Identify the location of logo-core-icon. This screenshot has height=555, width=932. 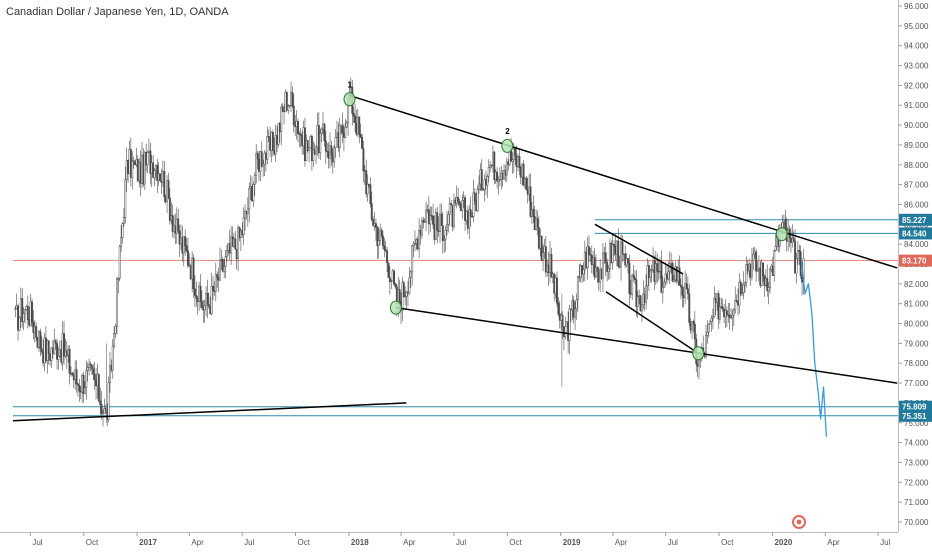
(799, 522).